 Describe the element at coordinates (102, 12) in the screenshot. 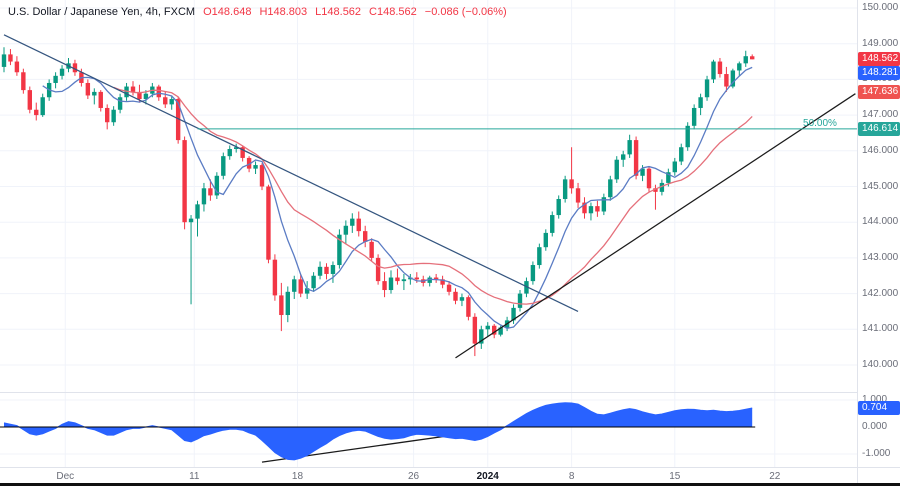

I see `symbol-title: U.S. Dollar / Japanese Yen, 4h, FXCM` at that location.